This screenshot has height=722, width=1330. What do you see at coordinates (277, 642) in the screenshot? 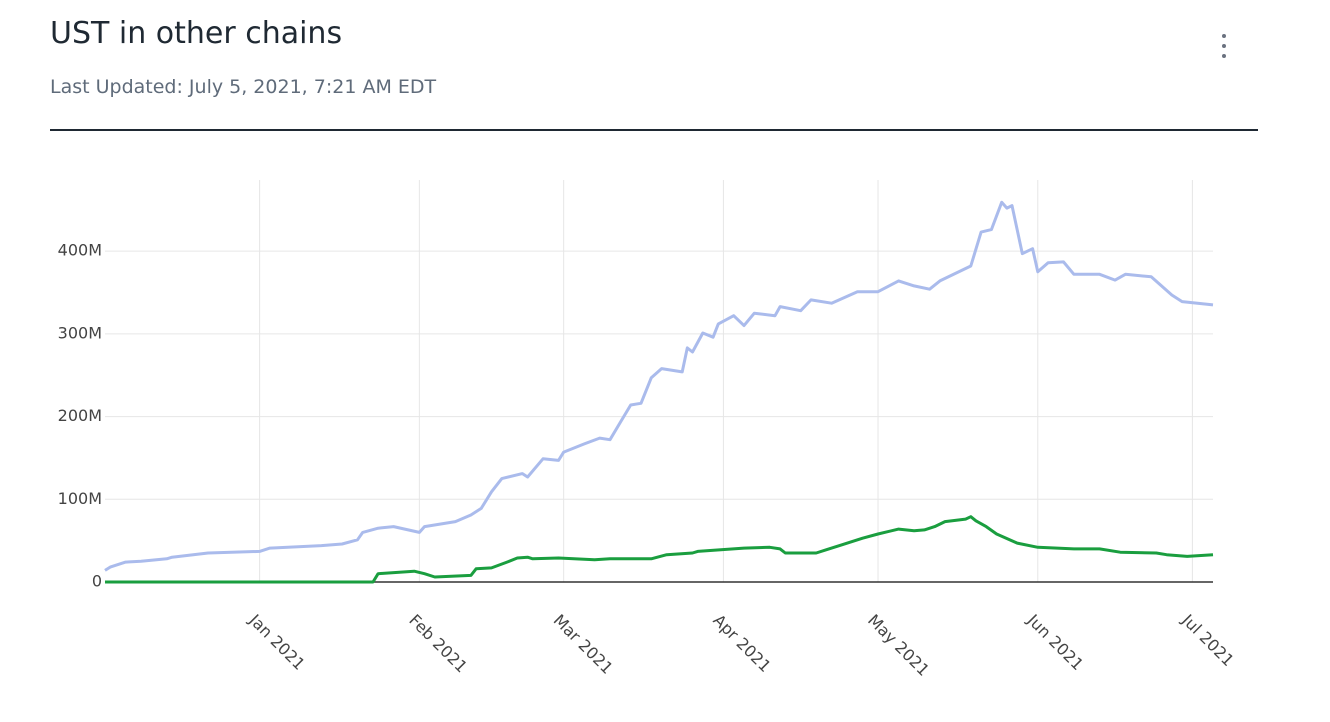
I see `x-tick-label: Jan 2021` at bounding box center [277, 642].